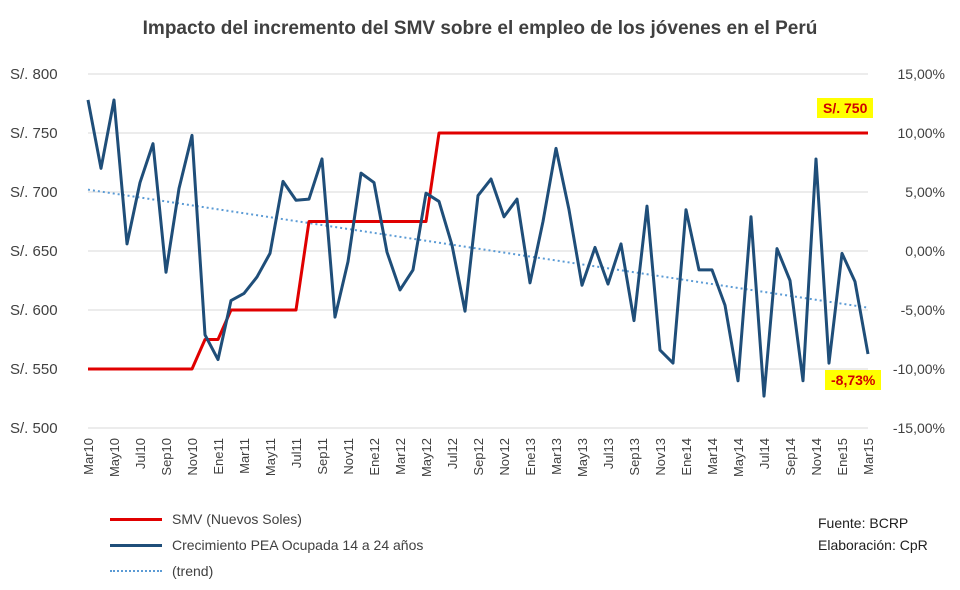 This screenshot has height=590, width=960. Describe the element at coordinates (322, 456) in the screenshot. I see `x-axis-tick-label: Sep11` at that location.